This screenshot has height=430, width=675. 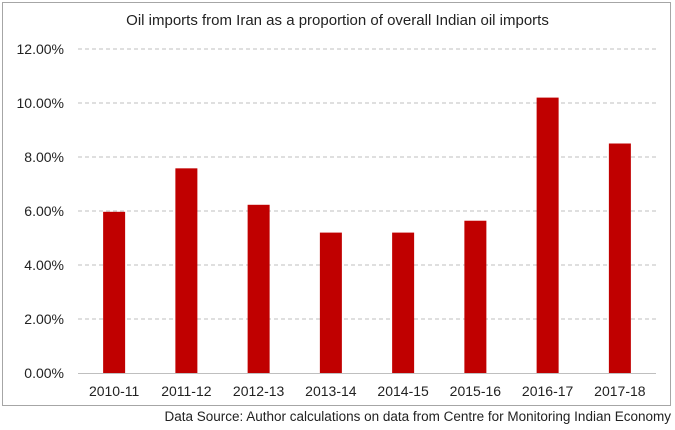 I want to click on y-tick-label: 8.00%, so click(x=44, y=157).